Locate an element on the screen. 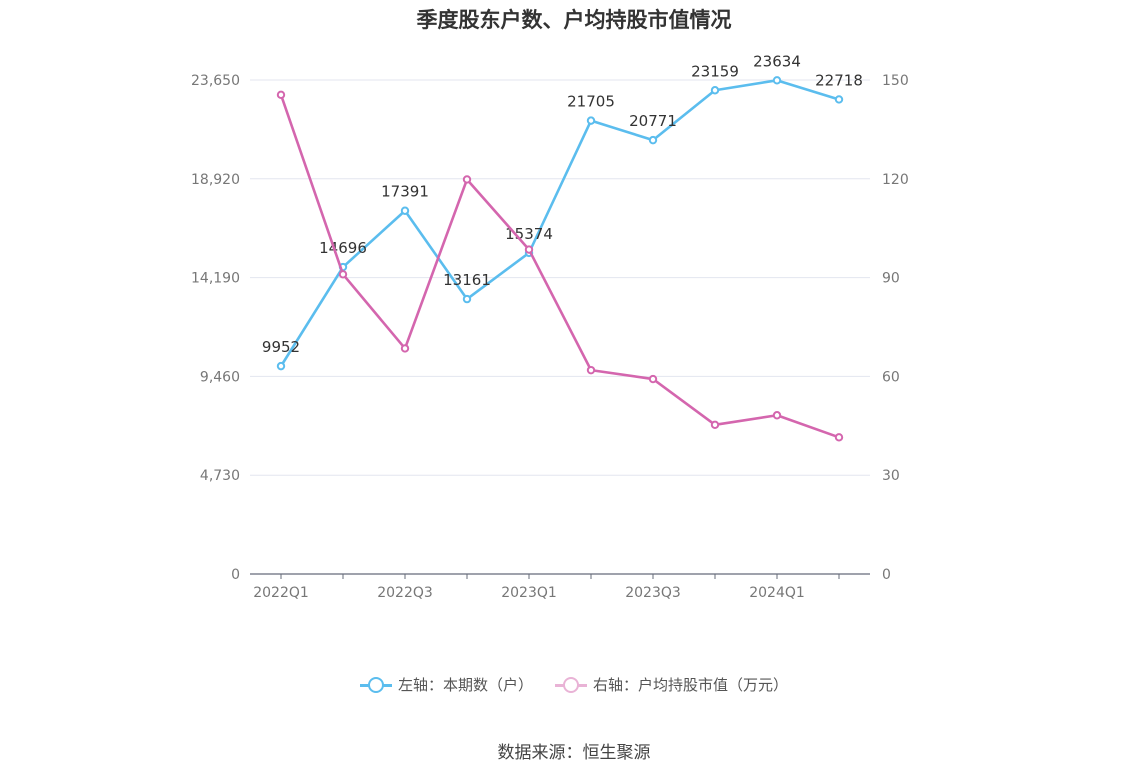 Image resolution: width=1148 pixels, height=776 pixels. chart-title: 季度股东户数、户均持股市值情况 is located at coordinates (574, 20).